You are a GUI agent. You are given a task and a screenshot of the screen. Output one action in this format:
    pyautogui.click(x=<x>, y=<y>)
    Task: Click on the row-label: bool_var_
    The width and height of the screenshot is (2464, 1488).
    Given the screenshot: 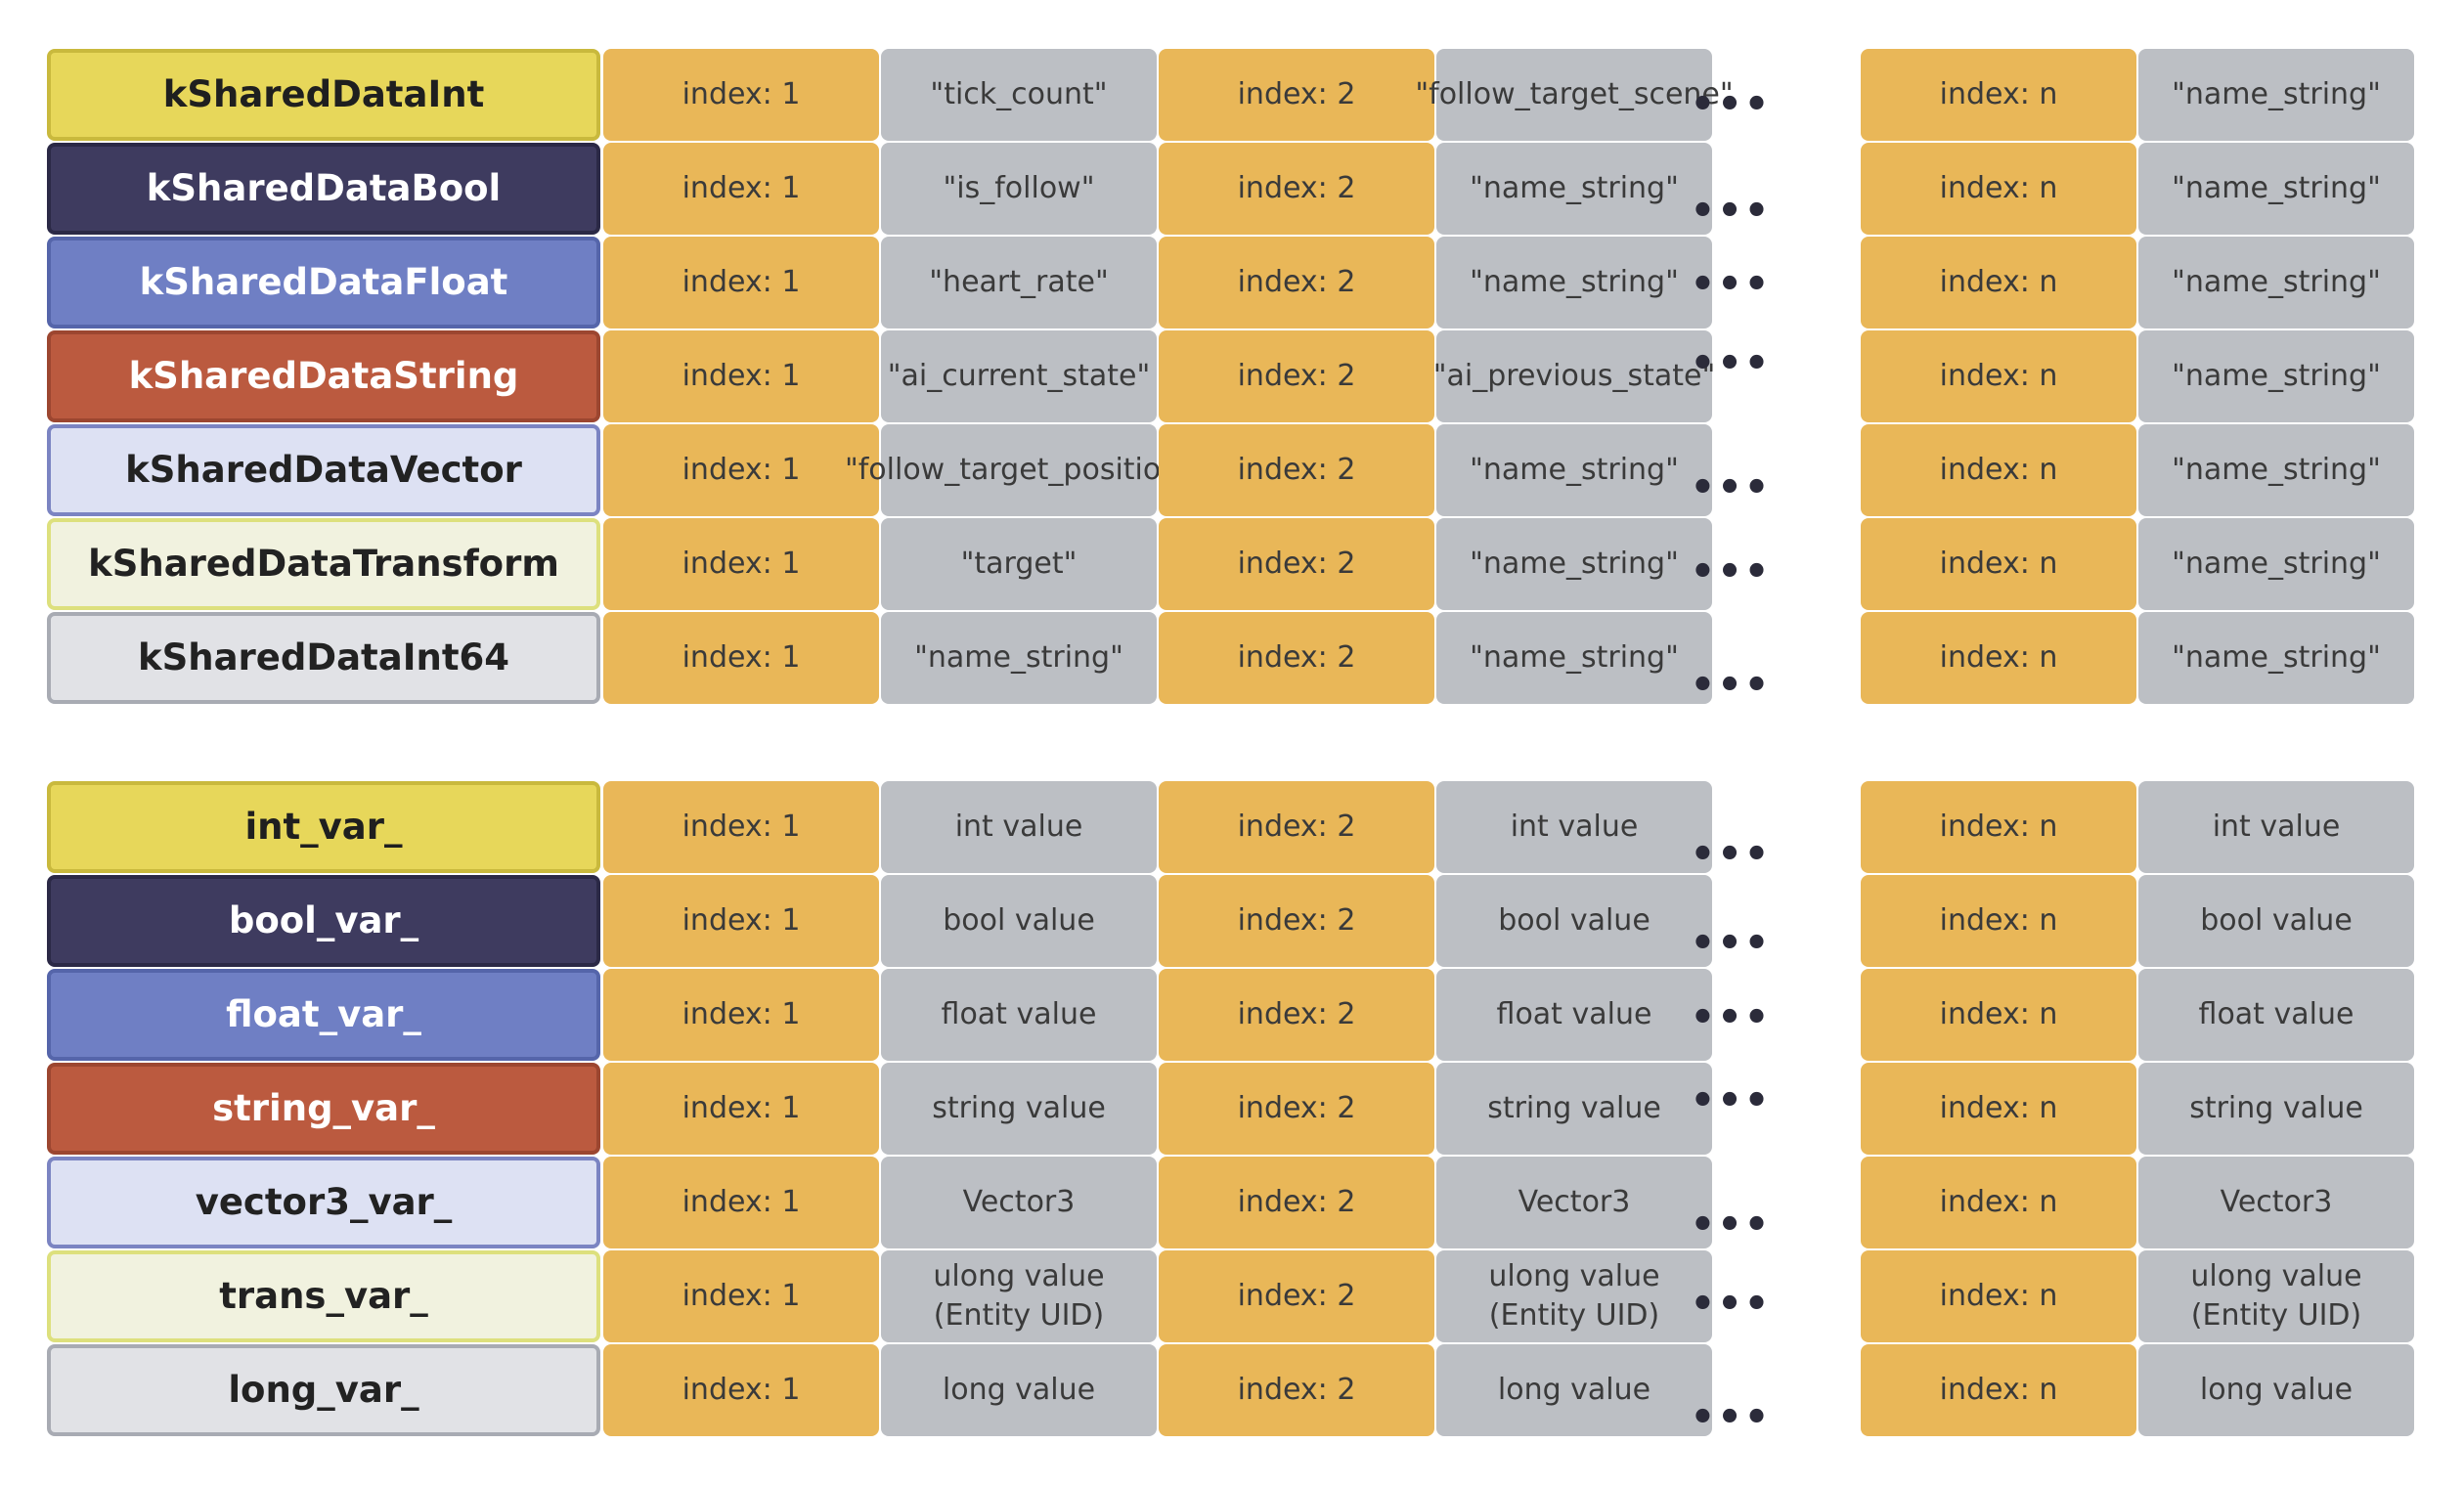 What is the action you would take?
    pyautogui.click(x=323, y=921)
    